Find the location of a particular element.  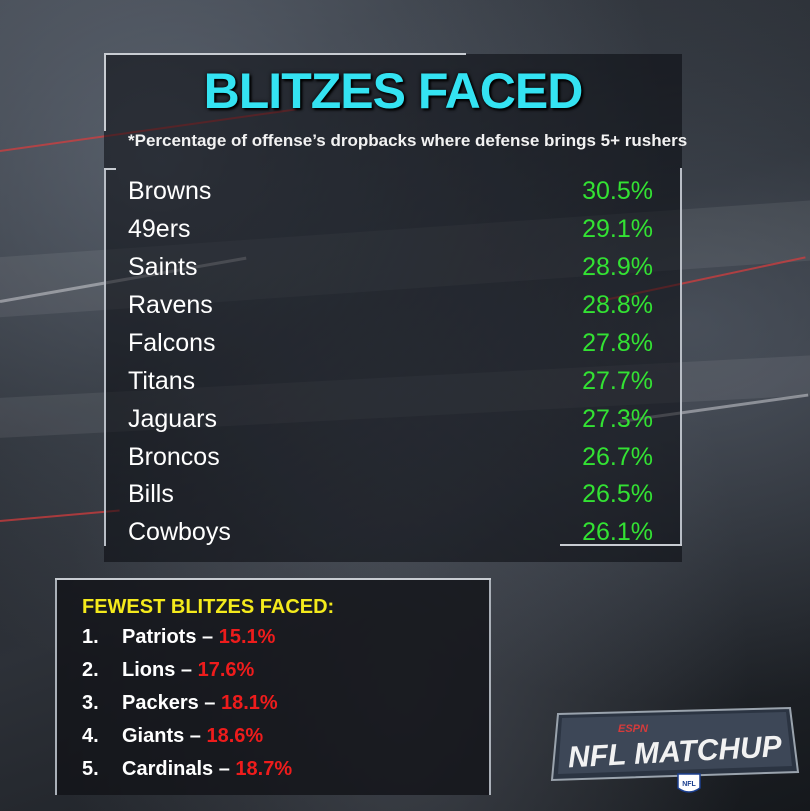

fewest-percentage: 15.1% is located at coordinates (247, 637).